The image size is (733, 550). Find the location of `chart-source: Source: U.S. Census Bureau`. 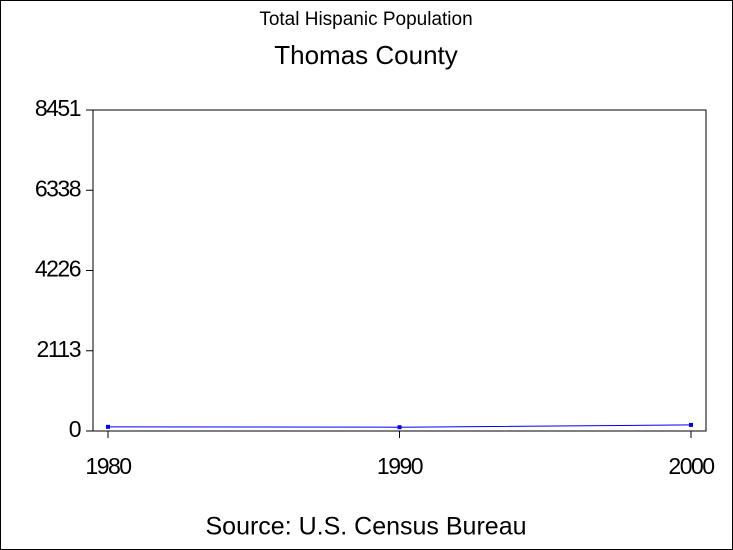

chart-source: Source: U.S. Census Bureau is located at coordinates (366, 527).